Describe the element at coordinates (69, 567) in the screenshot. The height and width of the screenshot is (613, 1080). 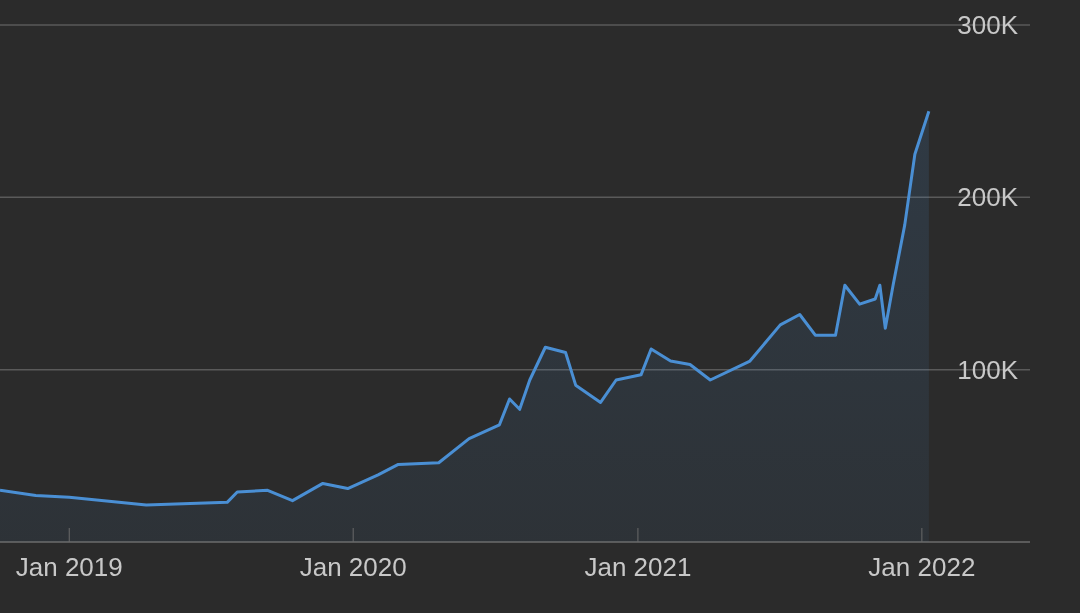
I see `x-tick-label: Jan 2019` at that location.